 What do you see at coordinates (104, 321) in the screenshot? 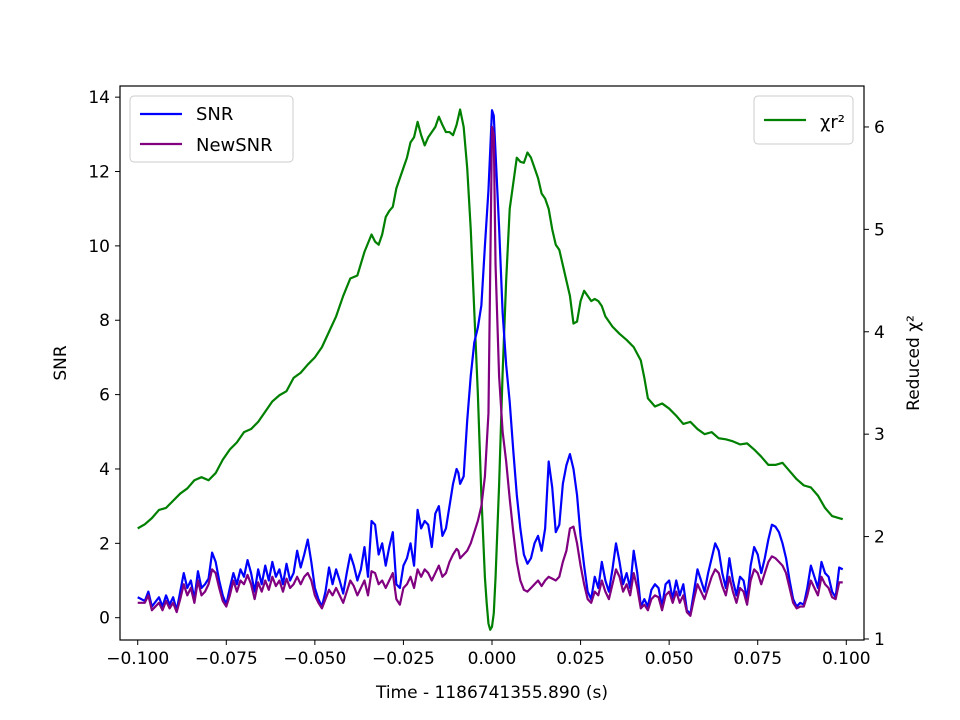
I see `y-left-tick-label: 8` at bounding box center [104, 321].